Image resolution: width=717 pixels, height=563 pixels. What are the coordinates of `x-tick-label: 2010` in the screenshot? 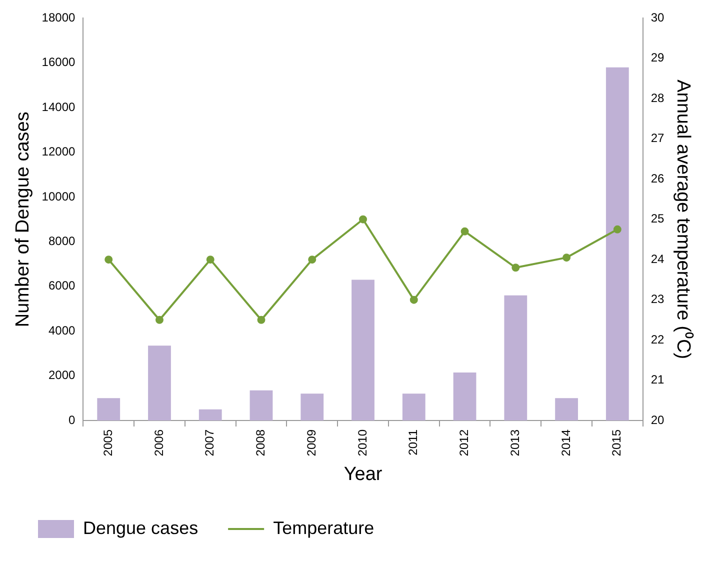 It's located at (362, 442).